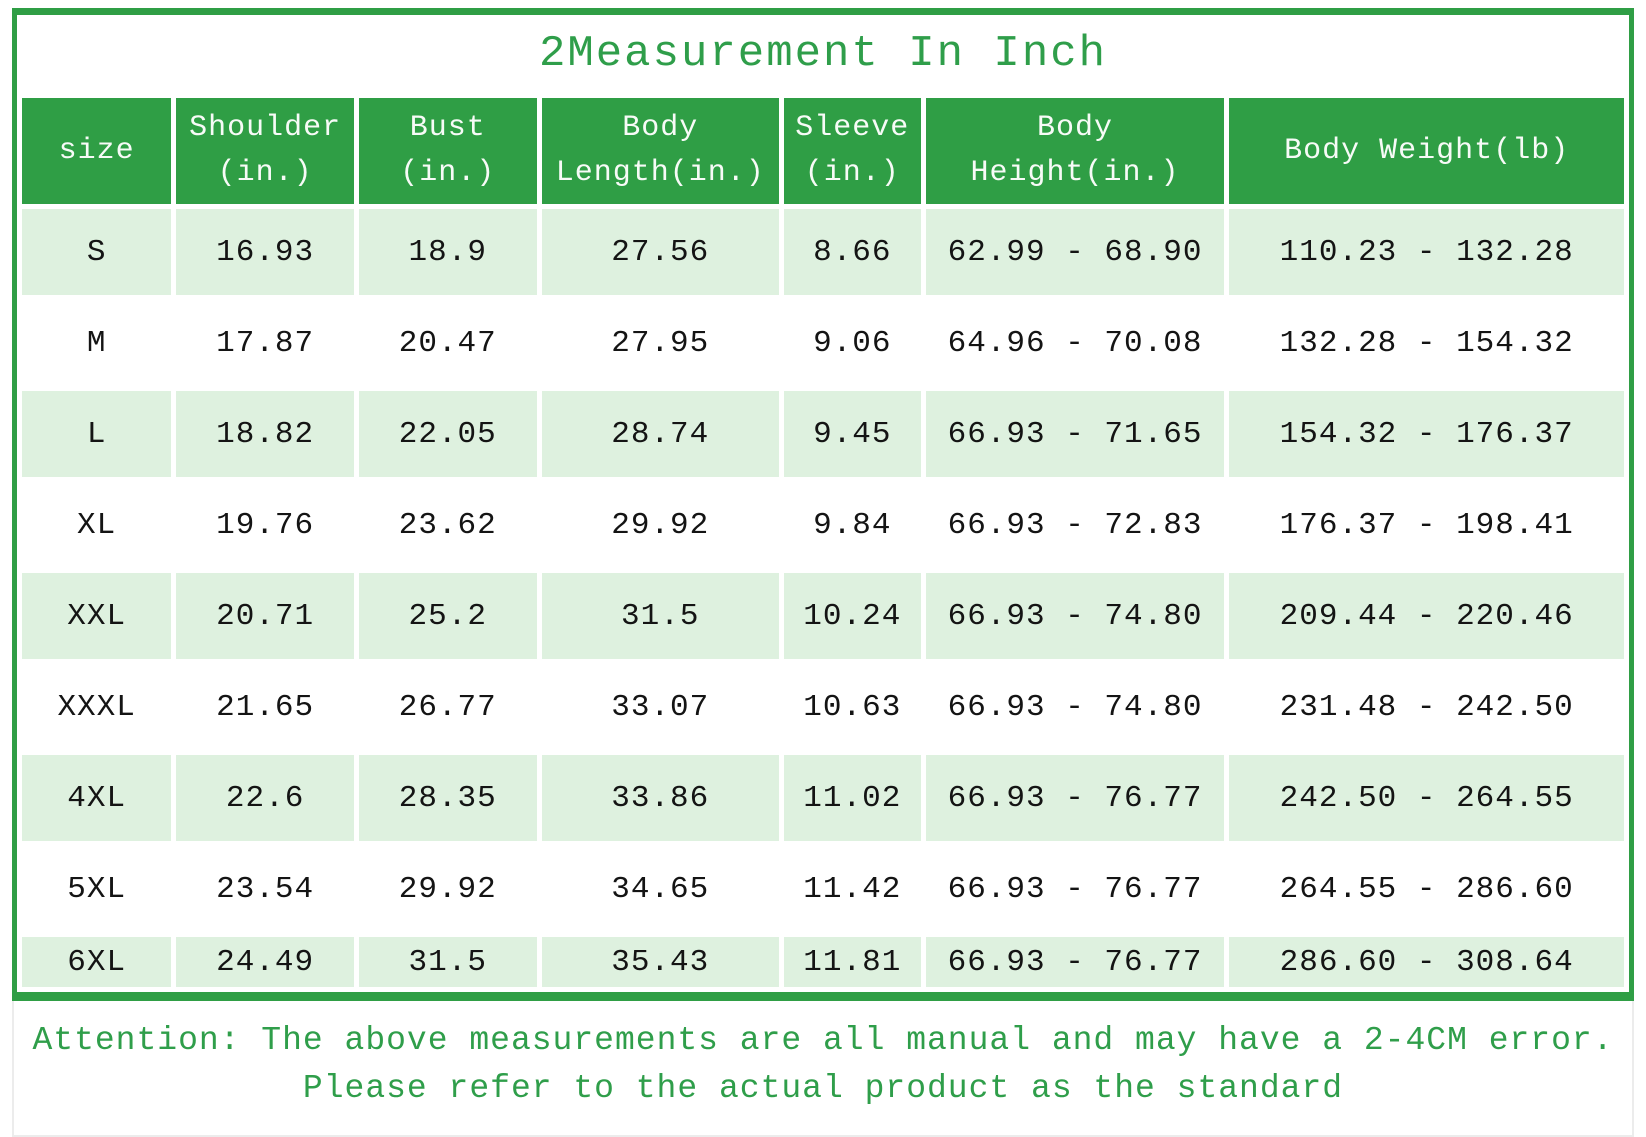 The height and width of the screenshot is (1137, 1646). What do you see at coordinates (265, 616) in the screenshot?
I see `data-cell: 20.71` at bounding box center [265, 616].